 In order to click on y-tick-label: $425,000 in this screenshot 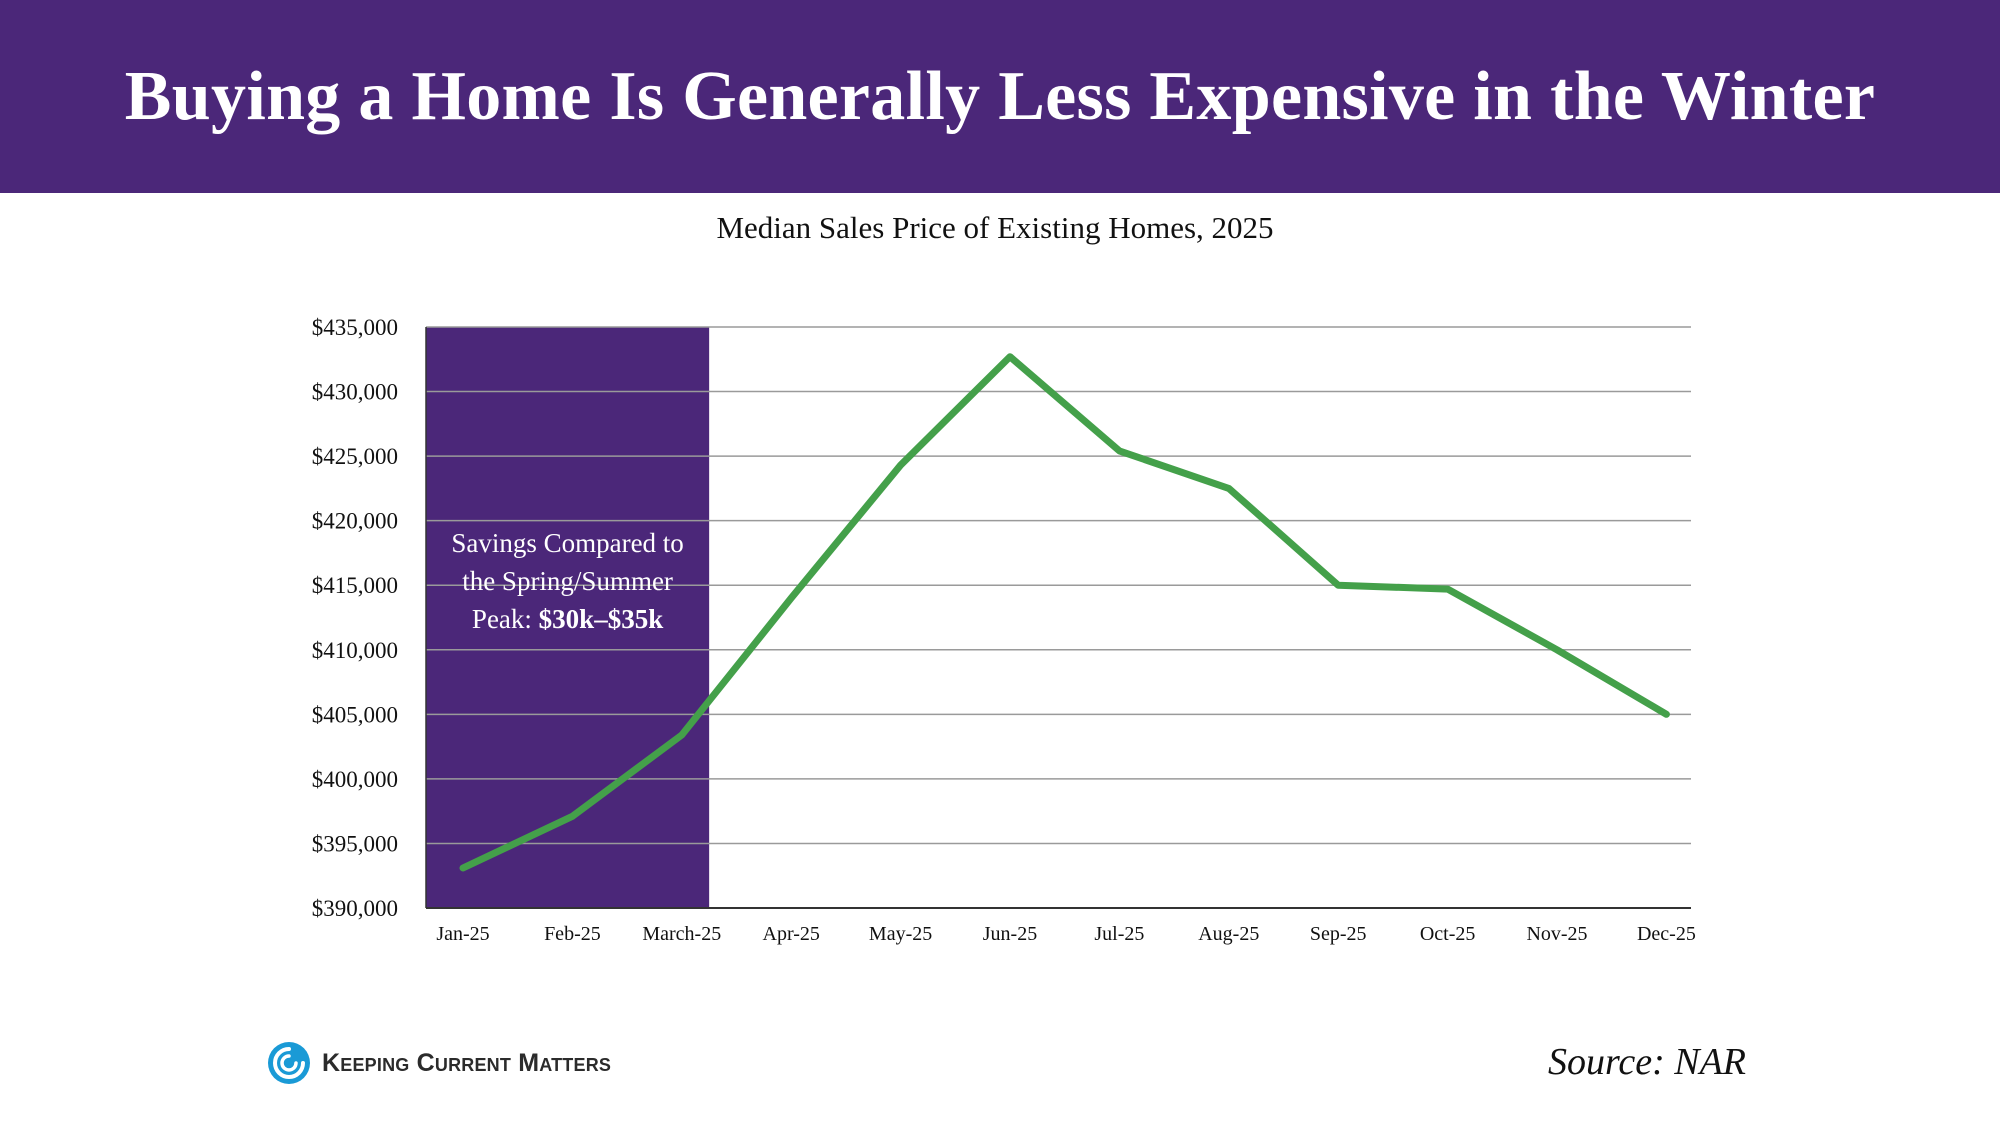, I will do `click(355, 456)`.